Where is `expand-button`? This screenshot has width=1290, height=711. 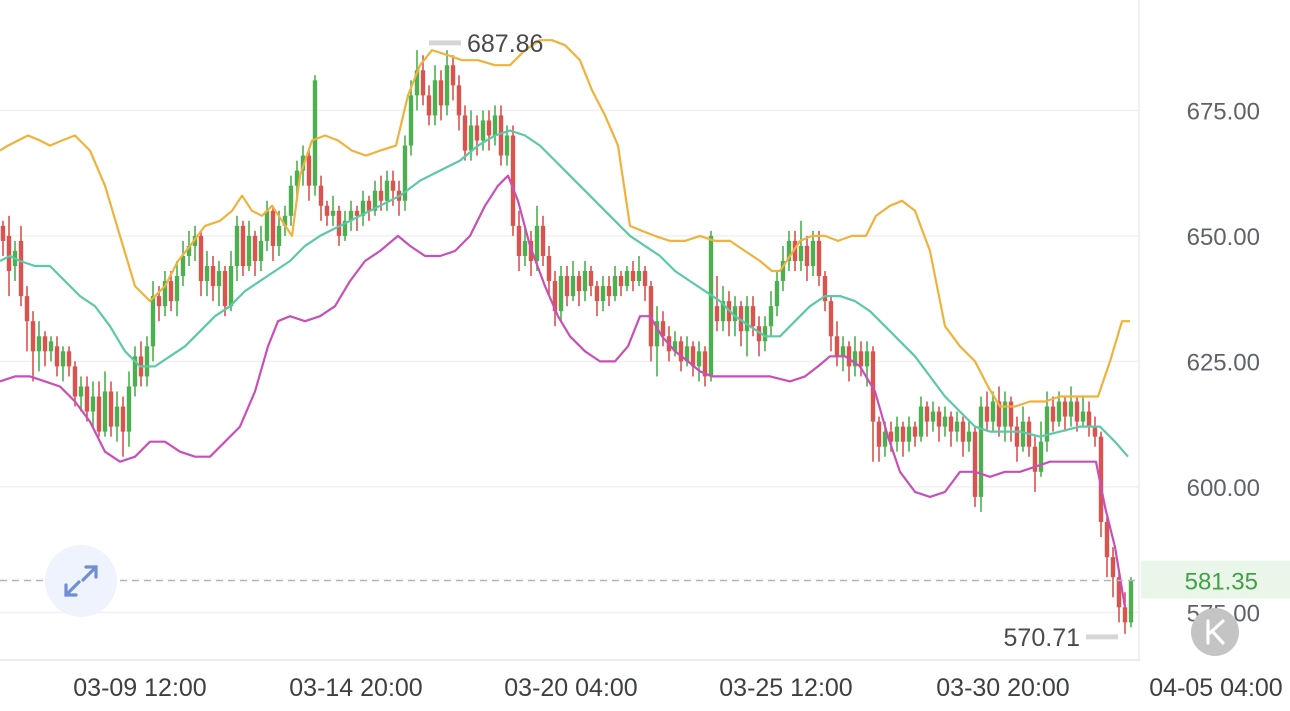
expand-button is located at coordinates (81, 581).